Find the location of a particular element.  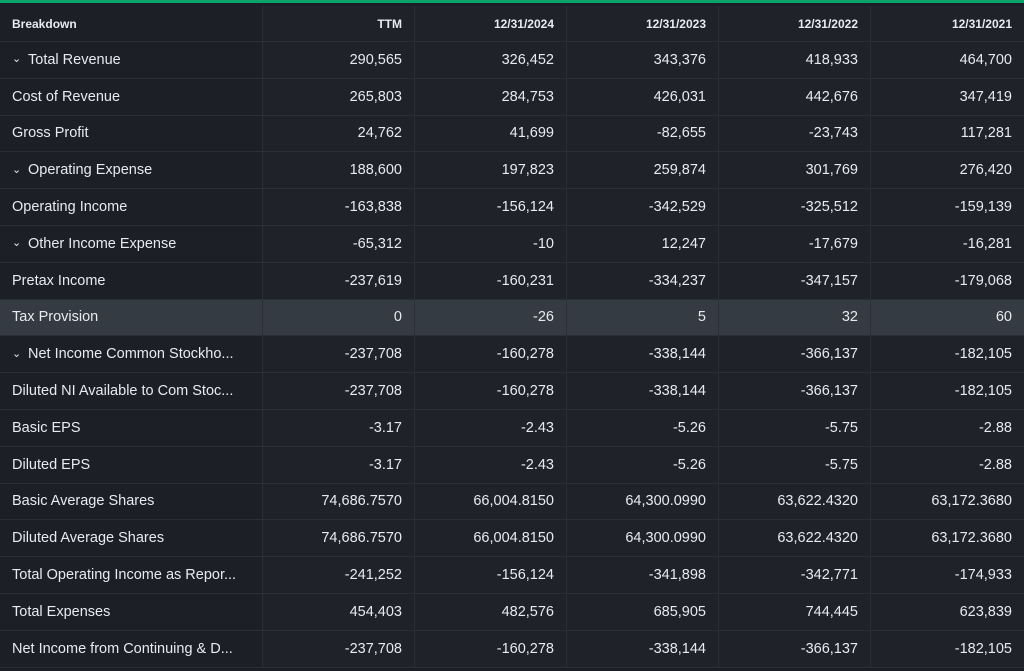

value-cell: -325,512 is located at coordinates (795, 207).